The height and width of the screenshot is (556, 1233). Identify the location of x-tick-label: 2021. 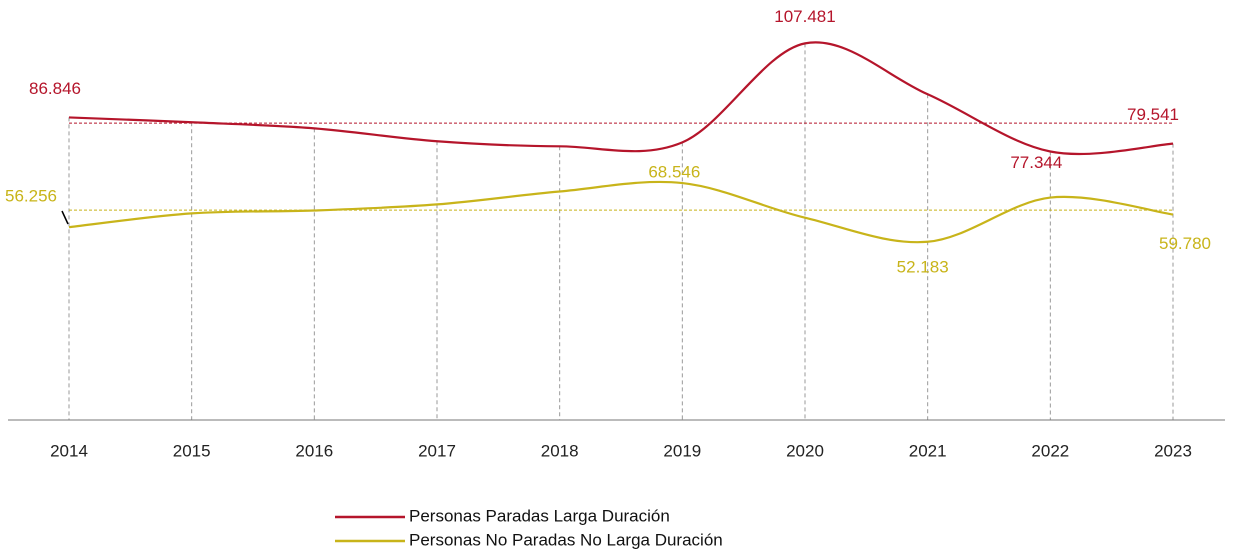
(928, 450).